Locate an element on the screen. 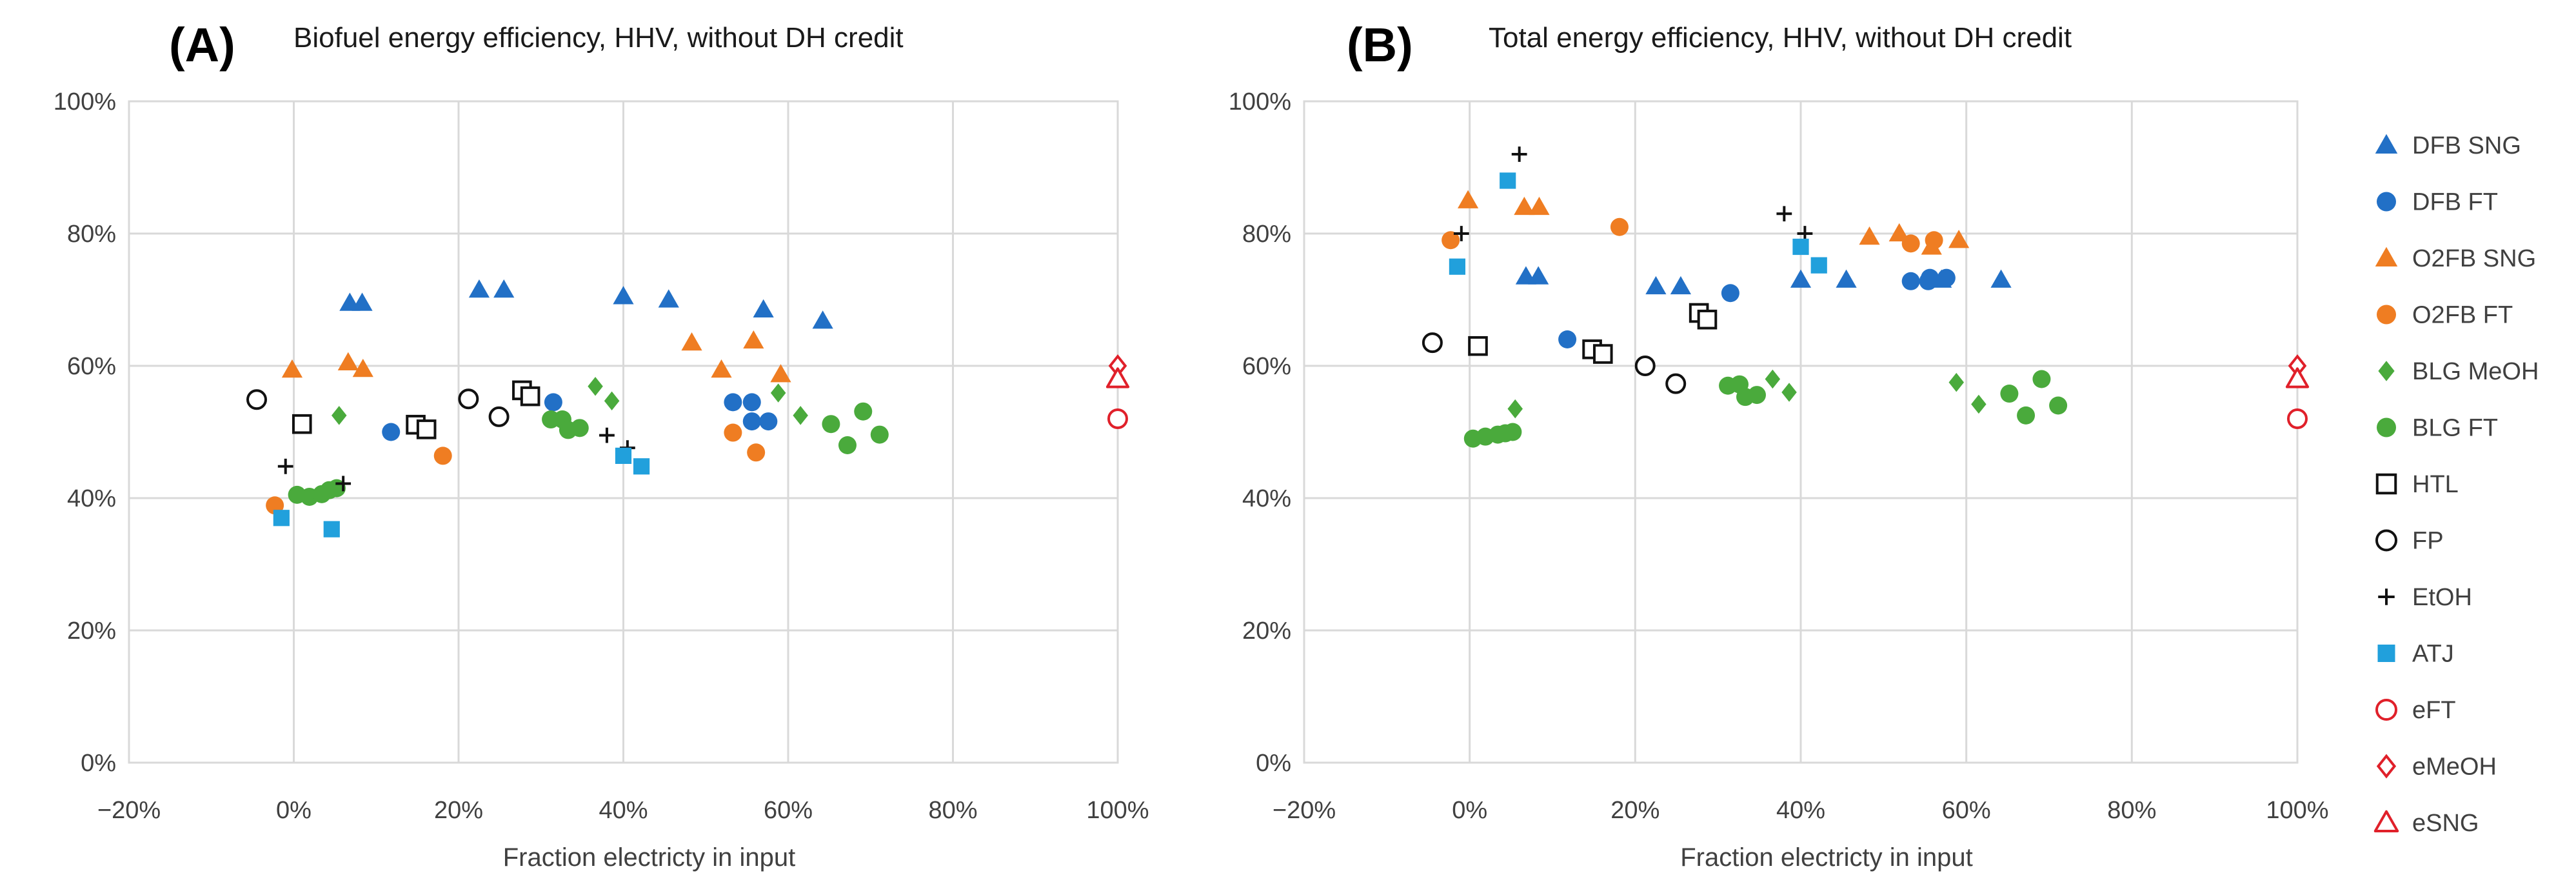 This screenshot has height=893, width=2576. y-tick-label: 20% is located at coordinates (91, 631).